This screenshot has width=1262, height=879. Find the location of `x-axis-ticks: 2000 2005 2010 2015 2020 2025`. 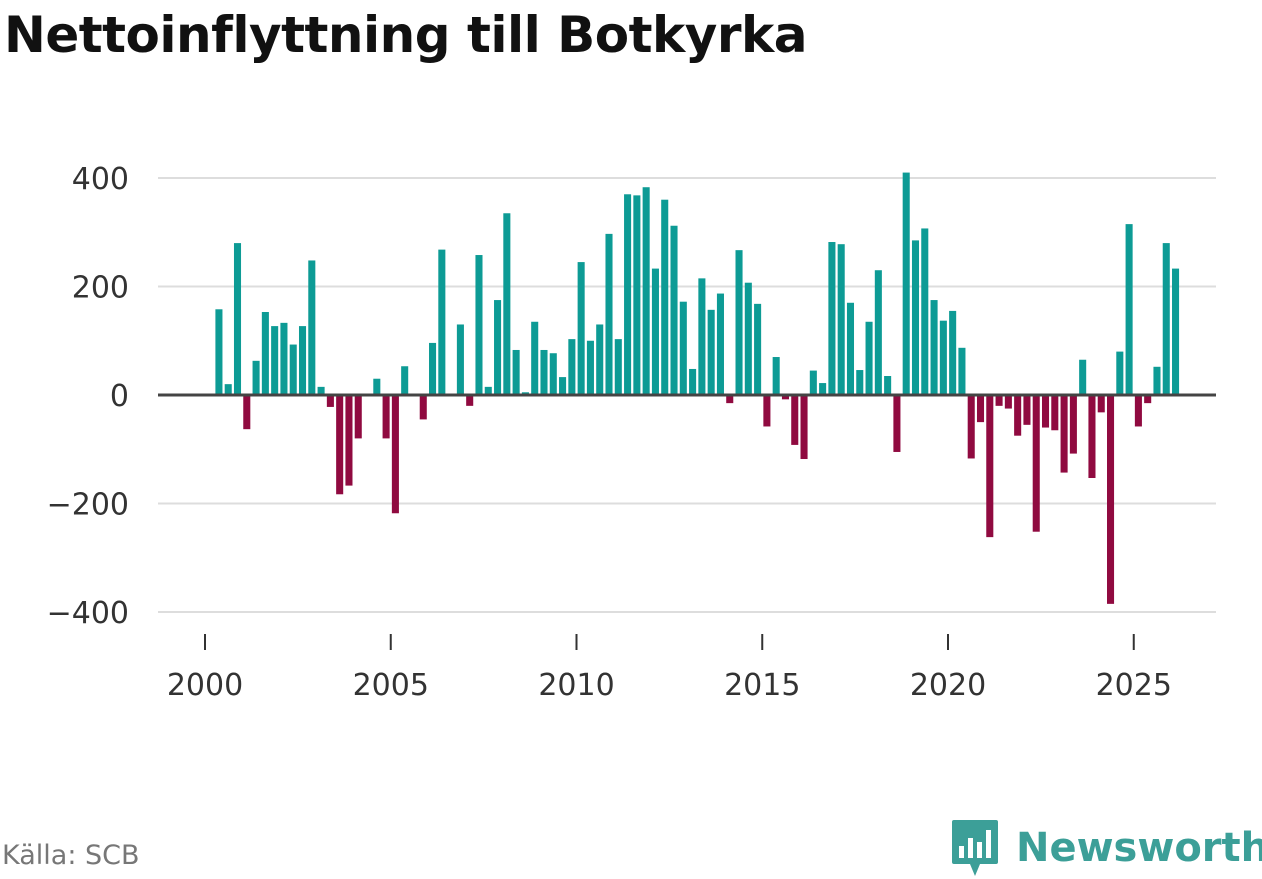

x-axis-ticks: 2000 2005 2010 2015 2020 2025 is located at coordinates (669, 668).